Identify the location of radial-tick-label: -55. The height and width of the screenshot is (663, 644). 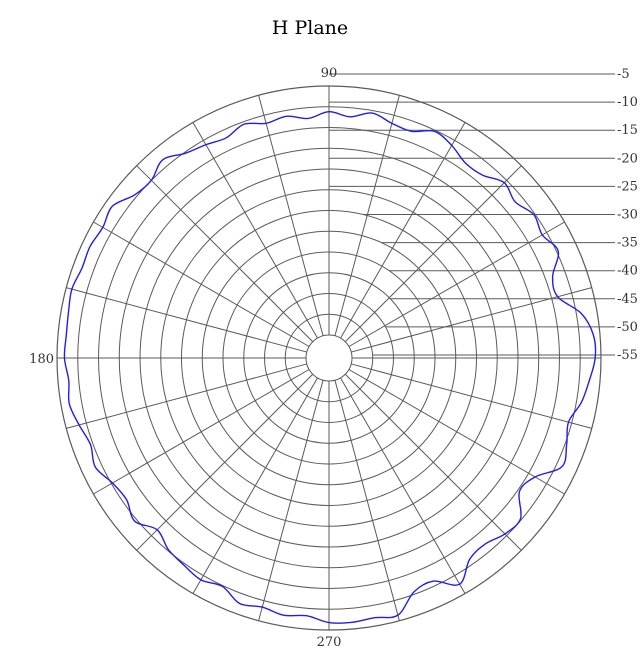
(627, 355).